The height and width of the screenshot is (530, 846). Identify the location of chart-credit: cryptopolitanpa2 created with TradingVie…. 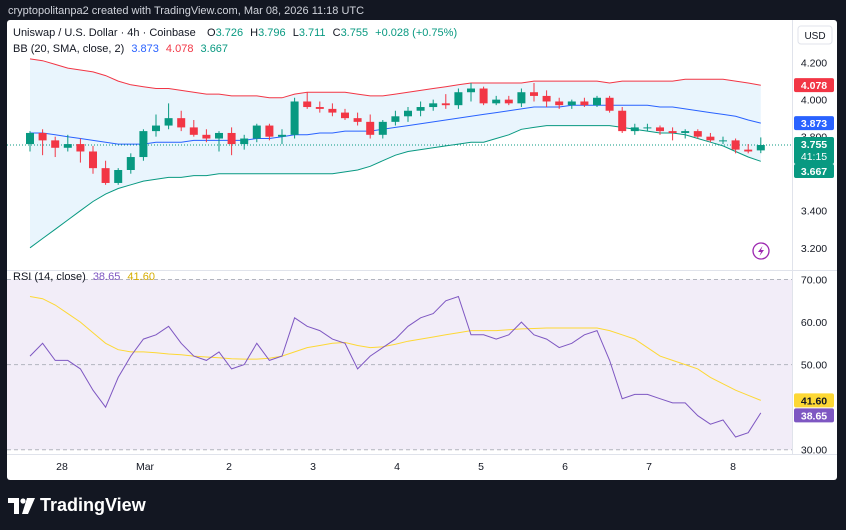
(186, 11).